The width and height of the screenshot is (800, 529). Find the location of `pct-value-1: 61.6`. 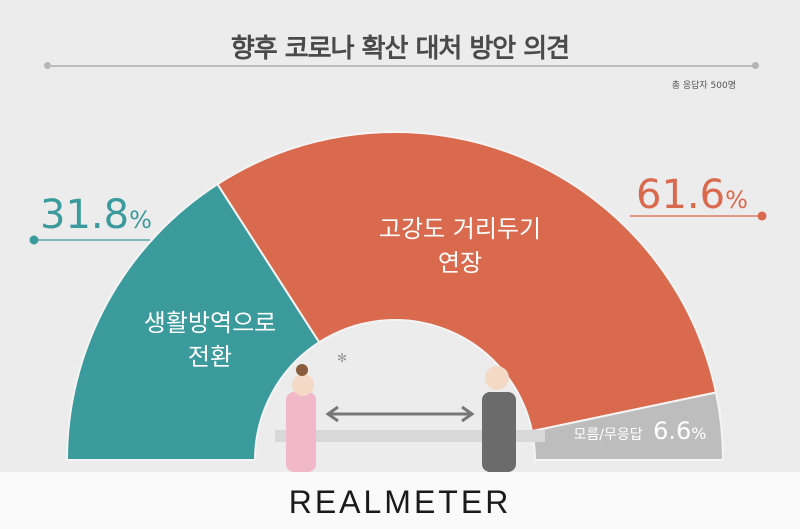

pct-value-1: 61.6 is located at coordinates (681, 195).